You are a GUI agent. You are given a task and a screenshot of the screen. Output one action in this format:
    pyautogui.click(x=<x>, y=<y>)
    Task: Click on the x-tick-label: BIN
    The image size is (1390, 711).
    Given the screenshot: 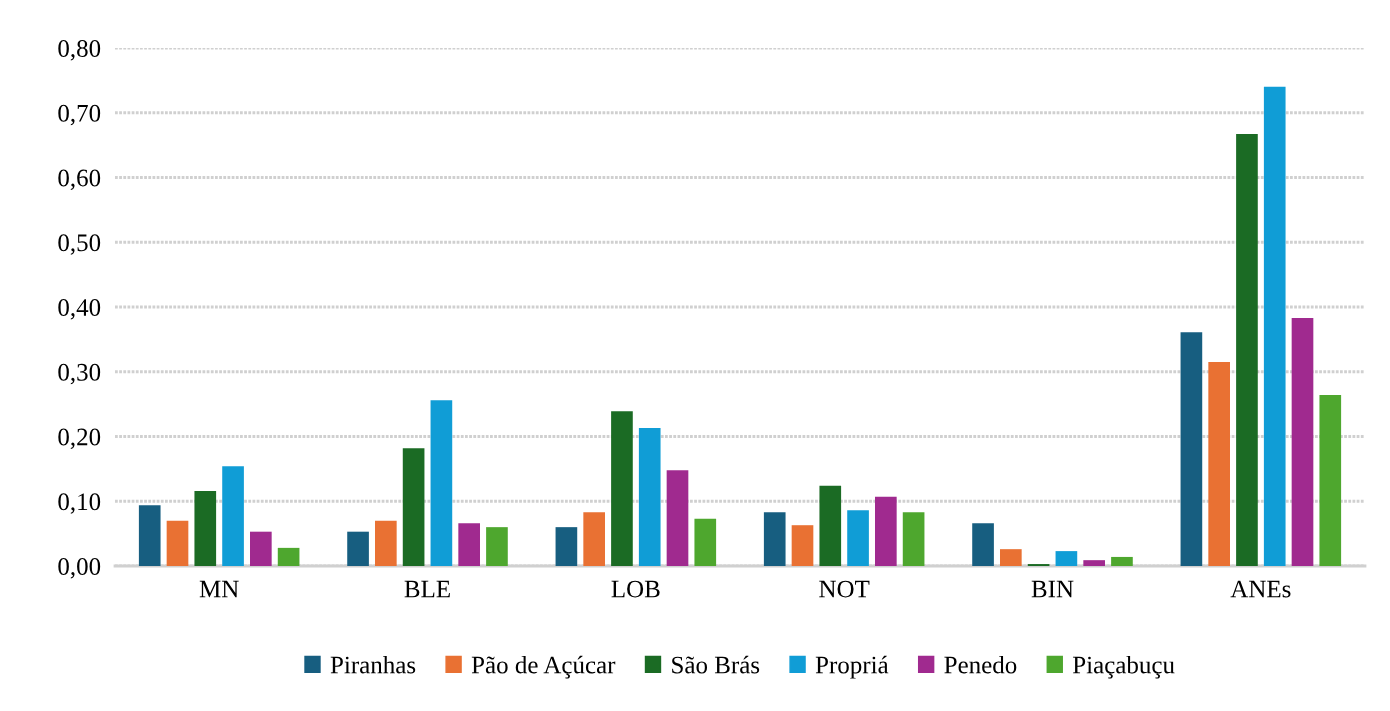 What is the action you would take?
    pyautogui.click(x=1052, y=589)
    